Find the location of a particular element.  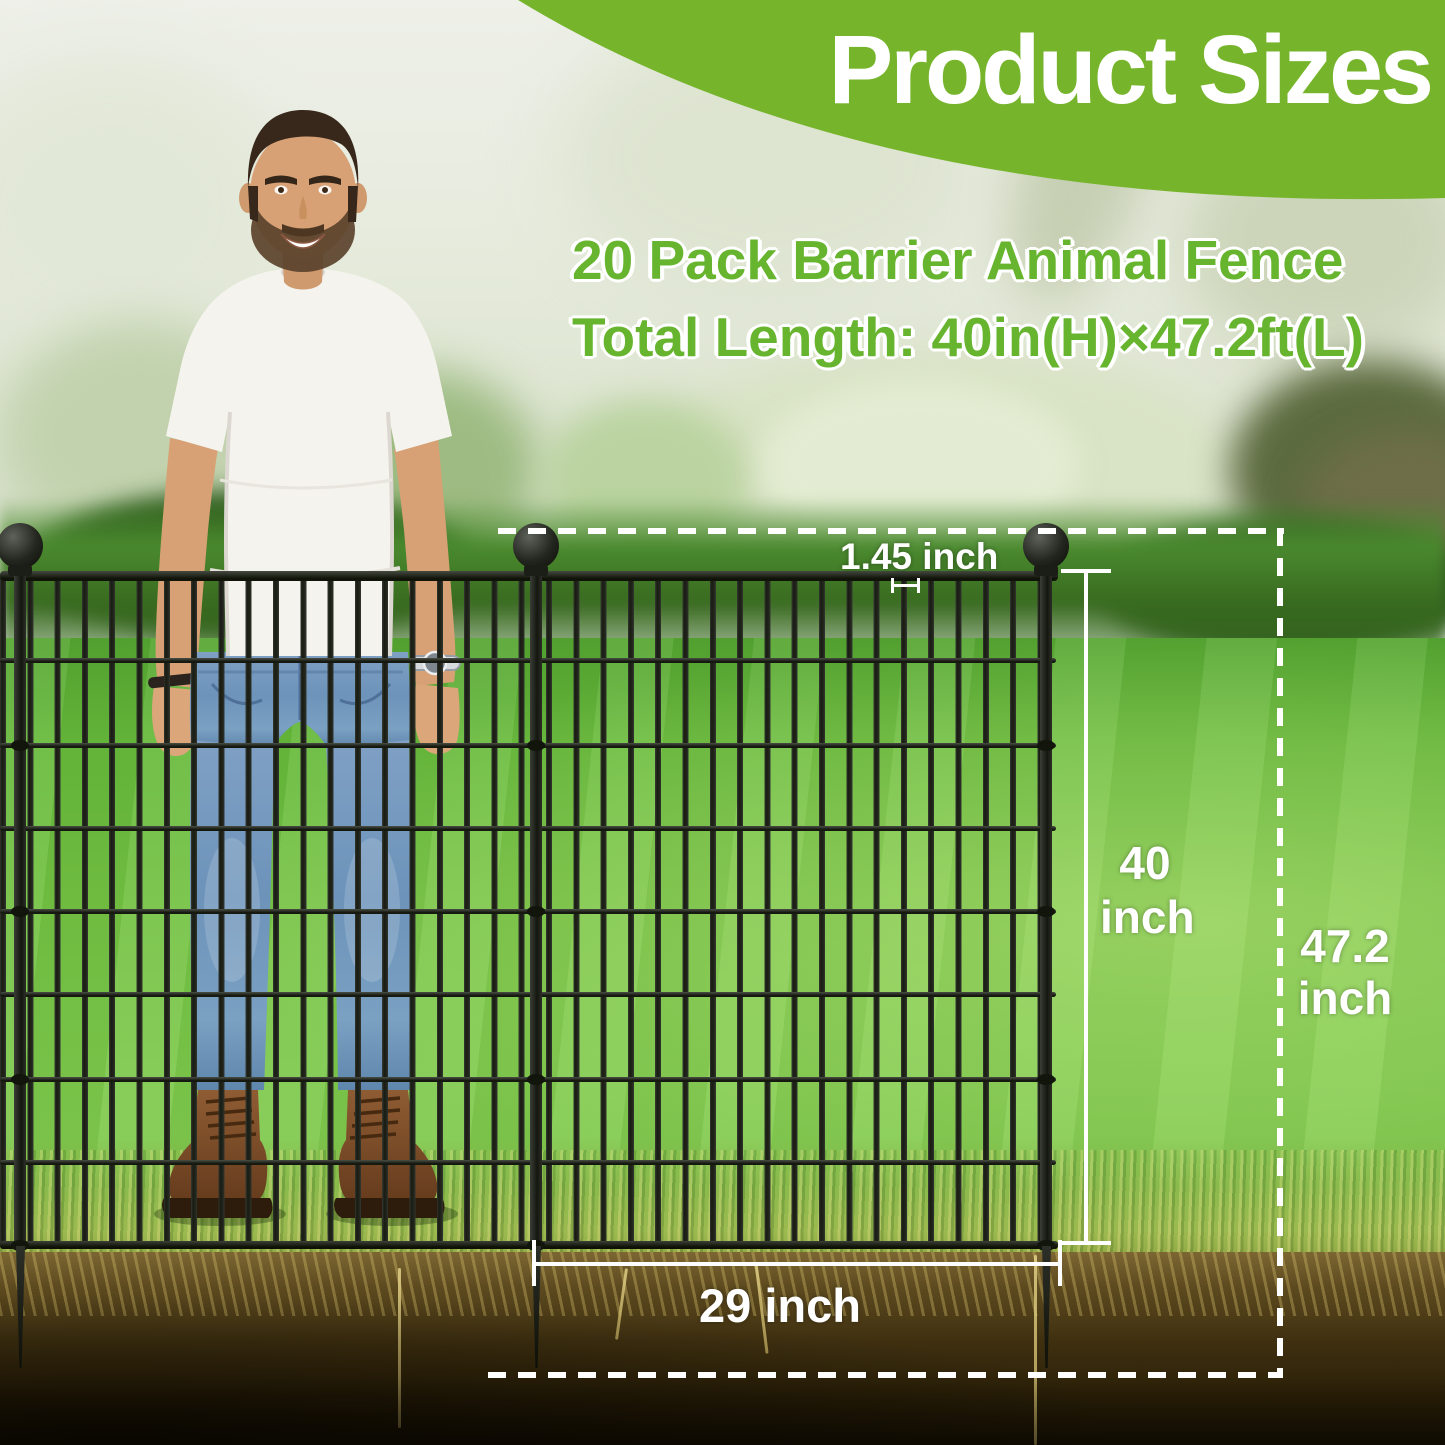

total-height-label: 47.2 inch is located at coordinates (1345, 972).